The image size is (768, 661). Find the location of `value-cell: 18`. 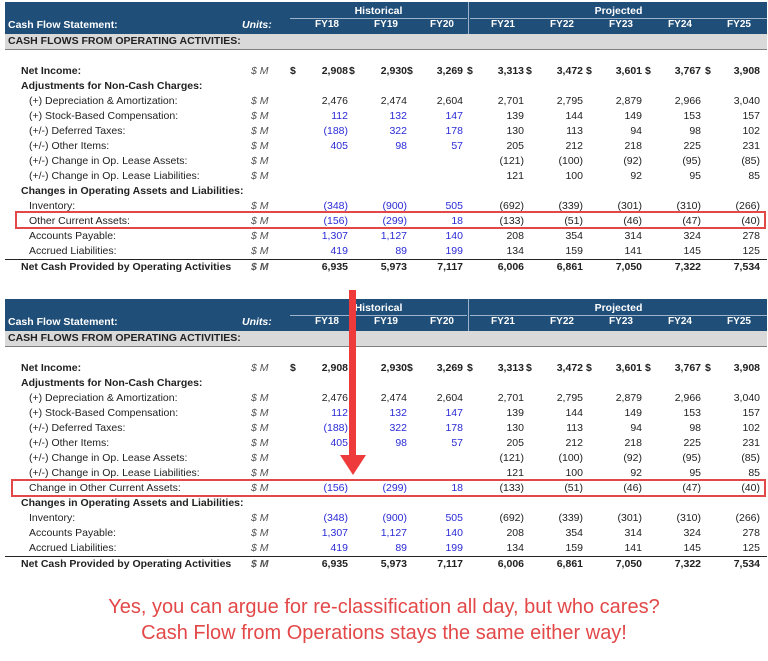

value-cell: 18 is located at coordinates (457, 221).